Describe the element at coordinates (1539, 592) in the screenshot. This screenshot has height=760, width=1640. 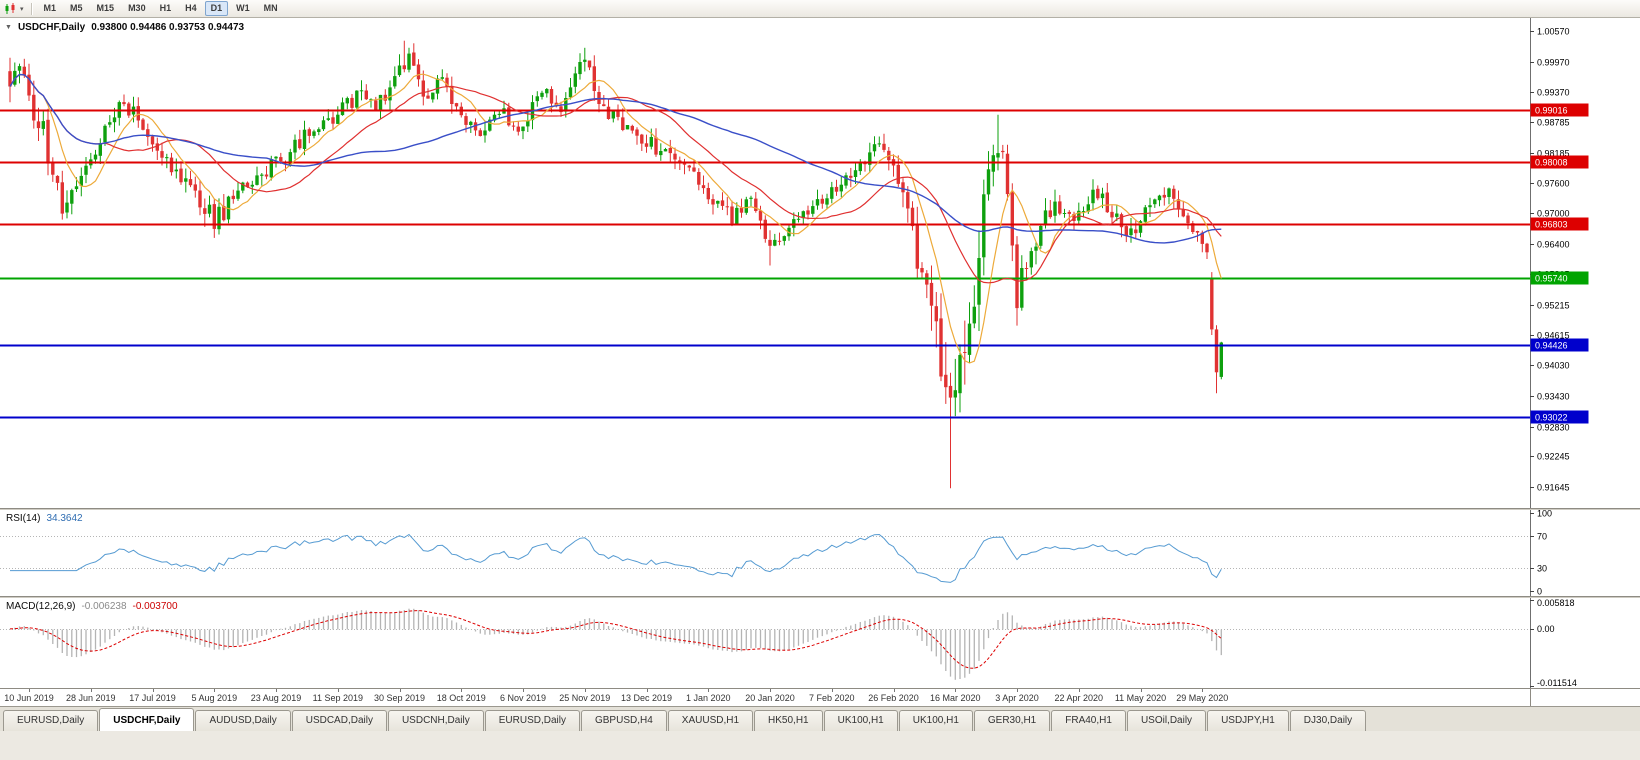
I see `svg-text: 0` at that location.